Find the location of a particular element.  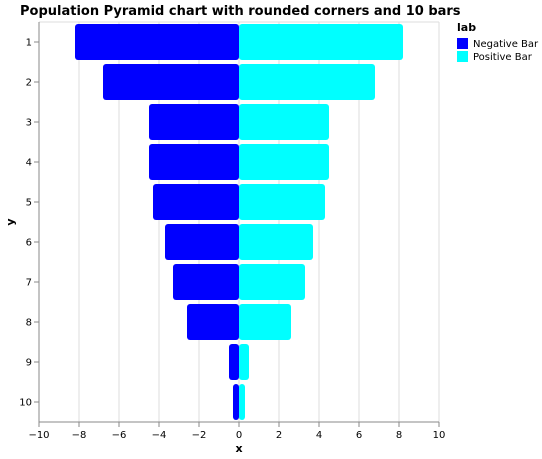

x-tick-label: −6 is located at coordinates (119, 435).